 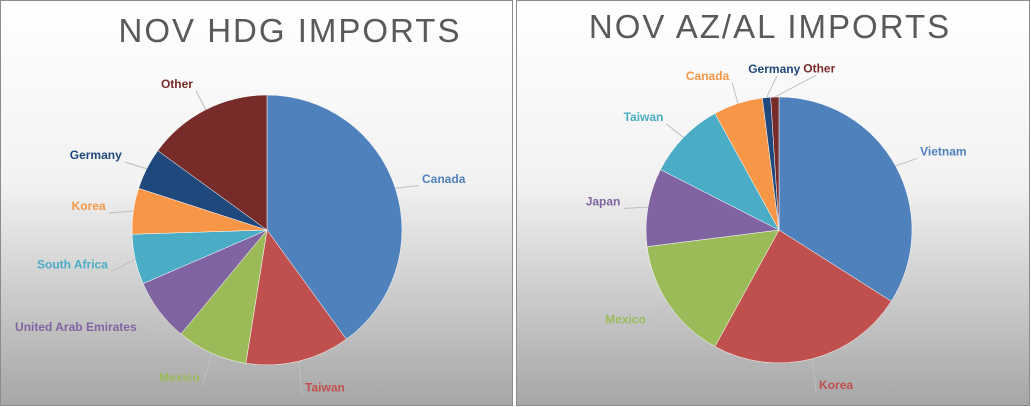 I want to click on slice-label: South Africa, so click(x=72, y=265).